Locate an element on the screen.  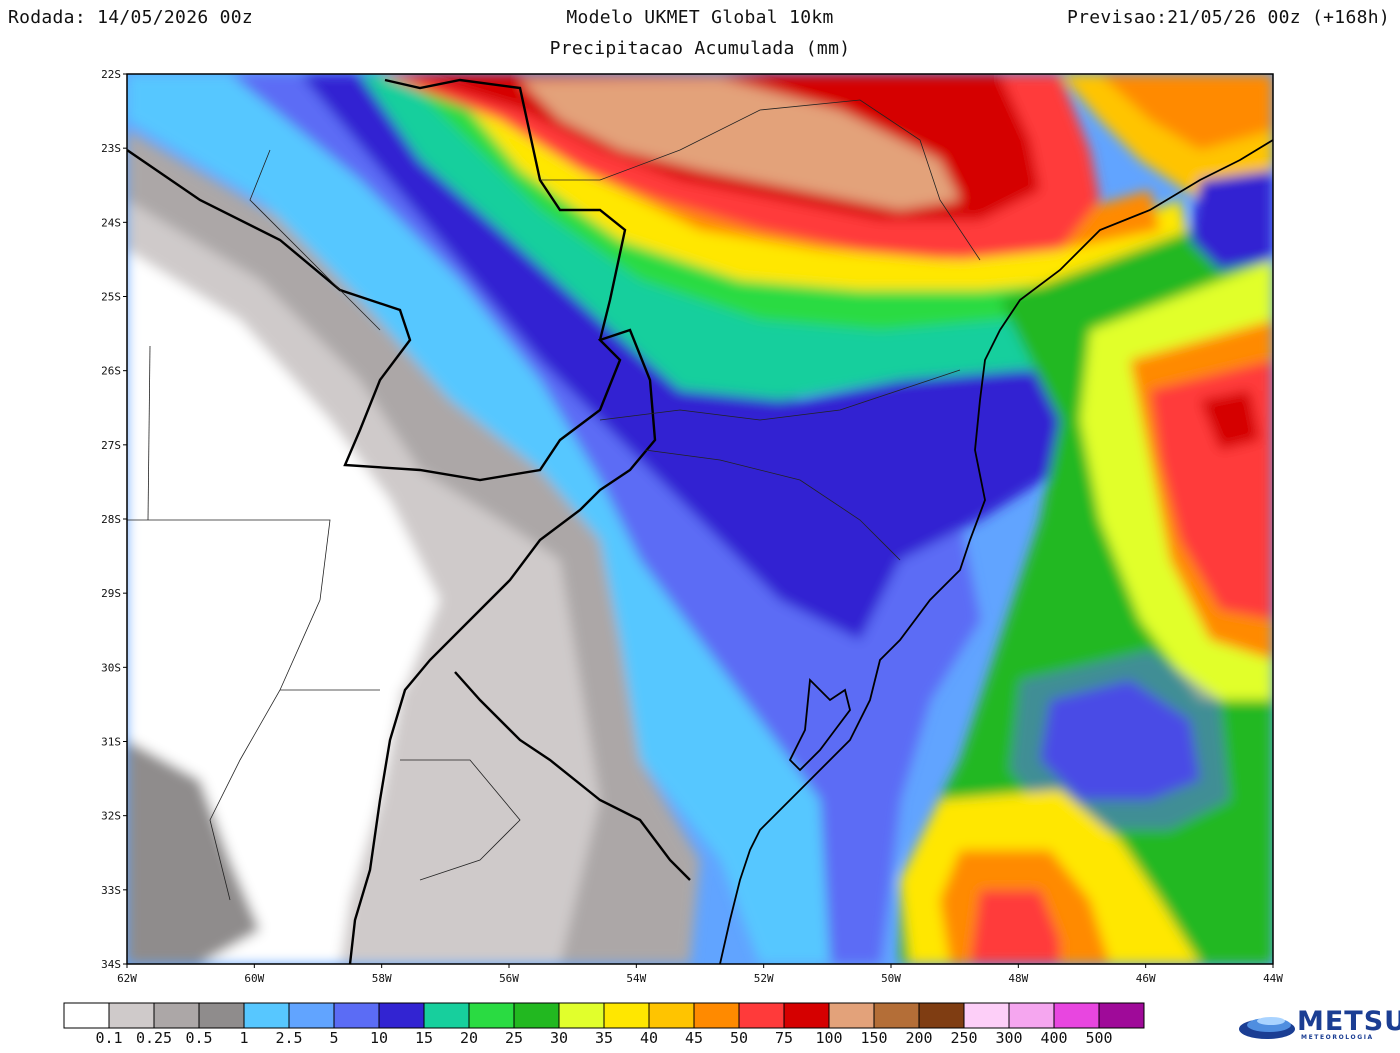
lon-tick-label: 56W is located at coordinates (509, 978).